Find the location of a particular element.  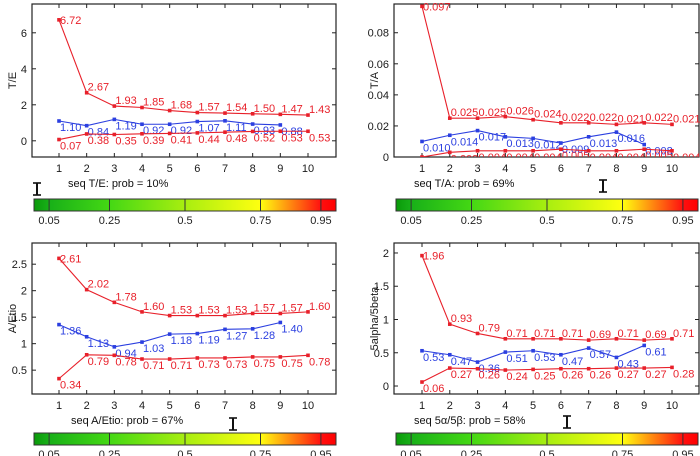

colorbar-tick-label: 0.25 is located at coordinates (471, 221).